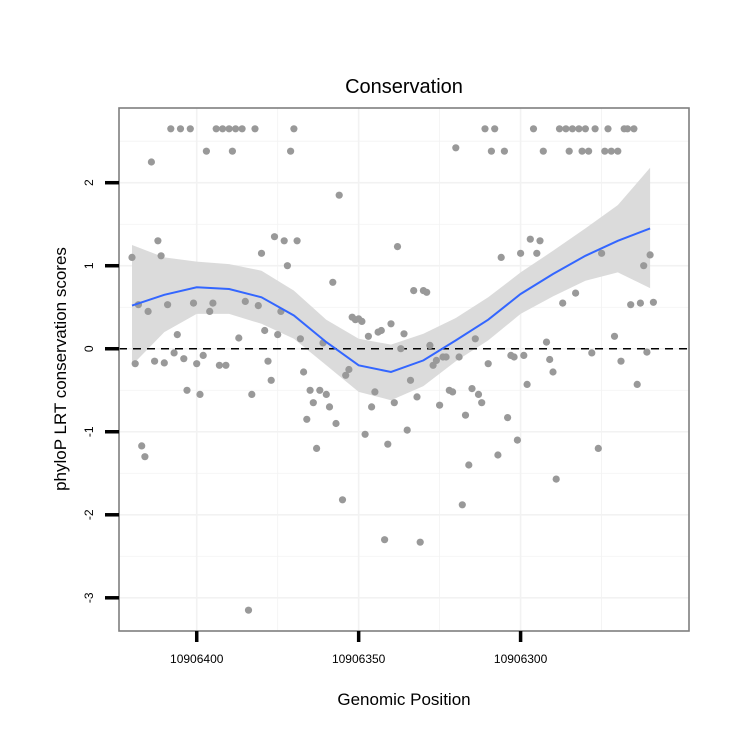 This screenshot has width=750, height=750. What do you see at coordinates (404, 87) in the screenshot?
I see `chart-title: Conservation` at bounding box center [404, 87].